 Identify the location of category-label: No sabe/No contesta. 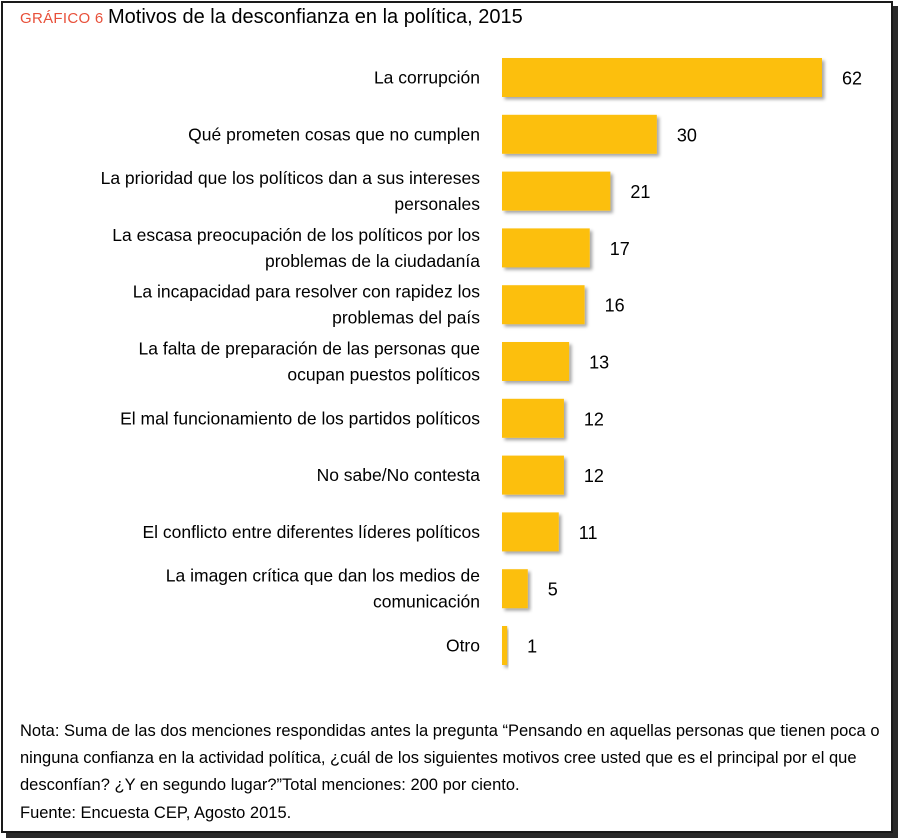
(399, 475).